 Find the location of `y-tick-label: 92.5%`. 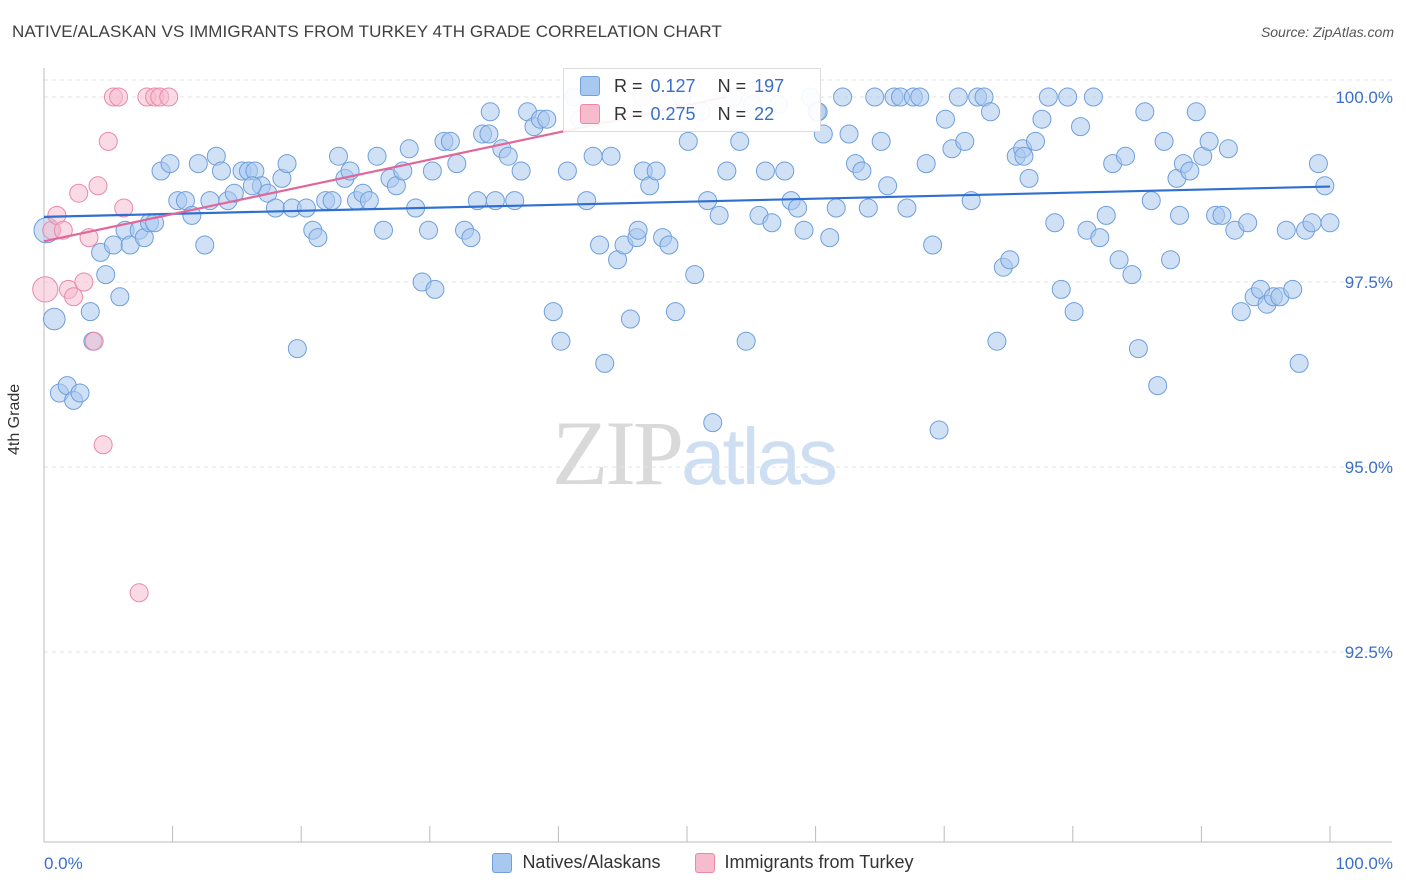

y-tick-label: 92.5% is located at coordinates (1369, 652).